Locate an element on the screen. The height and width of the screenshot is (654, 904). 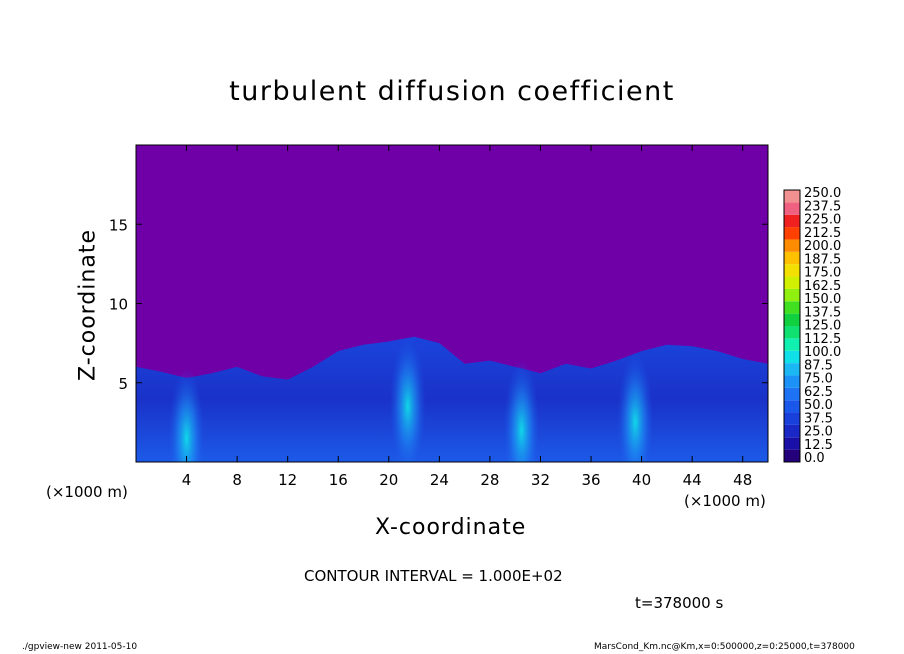
colorbar-frame is located at coordinates (792, 326).